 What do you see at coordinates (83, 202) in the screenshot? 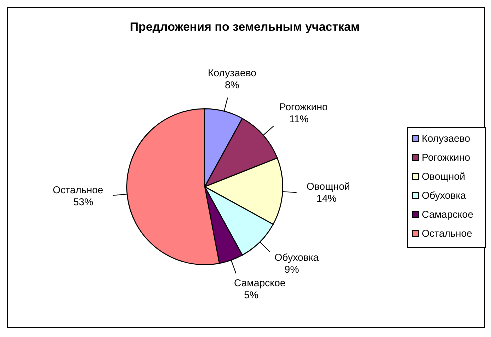
I see `data-label: 53%` at bounding box center [83, 202].